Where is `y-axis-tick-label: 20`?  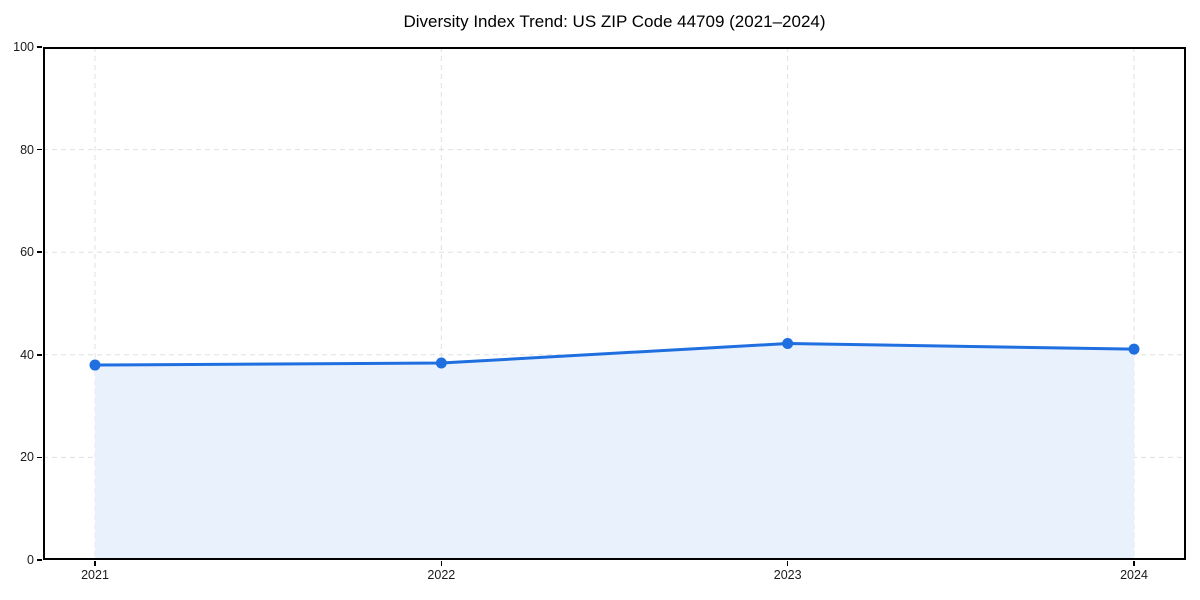
y-axis-tick-label: 20 is located at coordinates (27, 457).